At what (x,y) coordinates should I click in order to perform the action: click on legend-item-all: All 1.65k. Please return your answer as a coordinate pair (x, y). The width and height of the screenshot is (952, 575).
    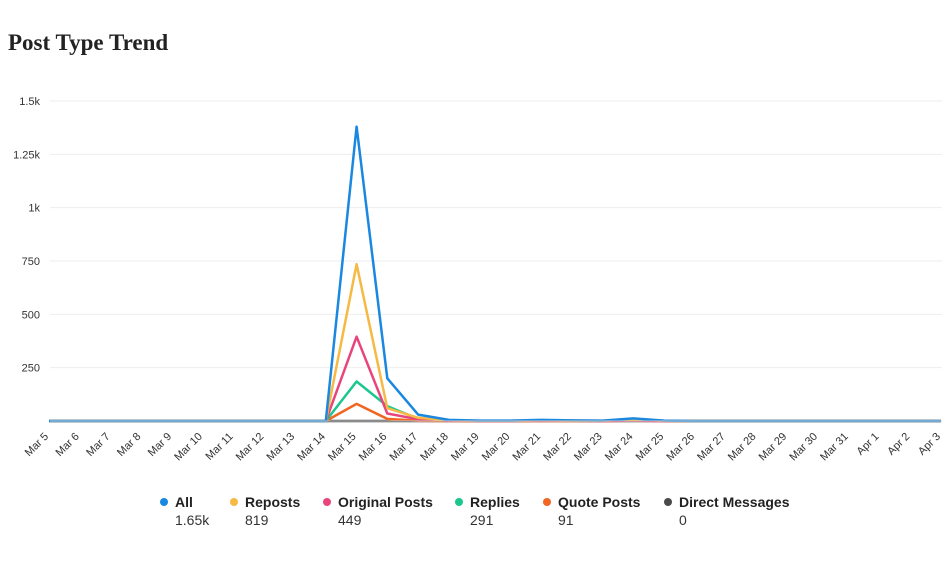
    Looking at the image, I should click on (184, 511).